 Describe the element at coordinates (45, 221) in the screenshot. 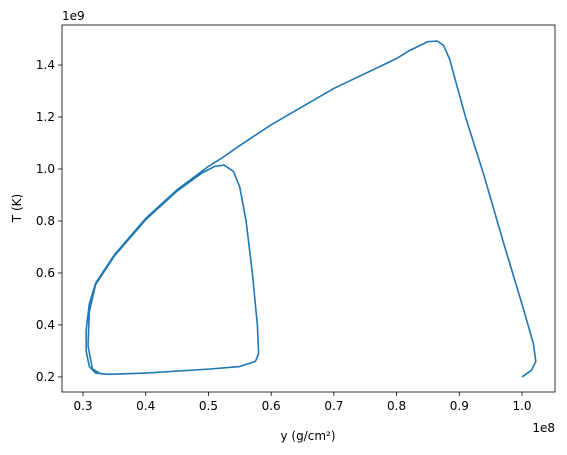

I see `y-tick-label: 0.8` at that location.